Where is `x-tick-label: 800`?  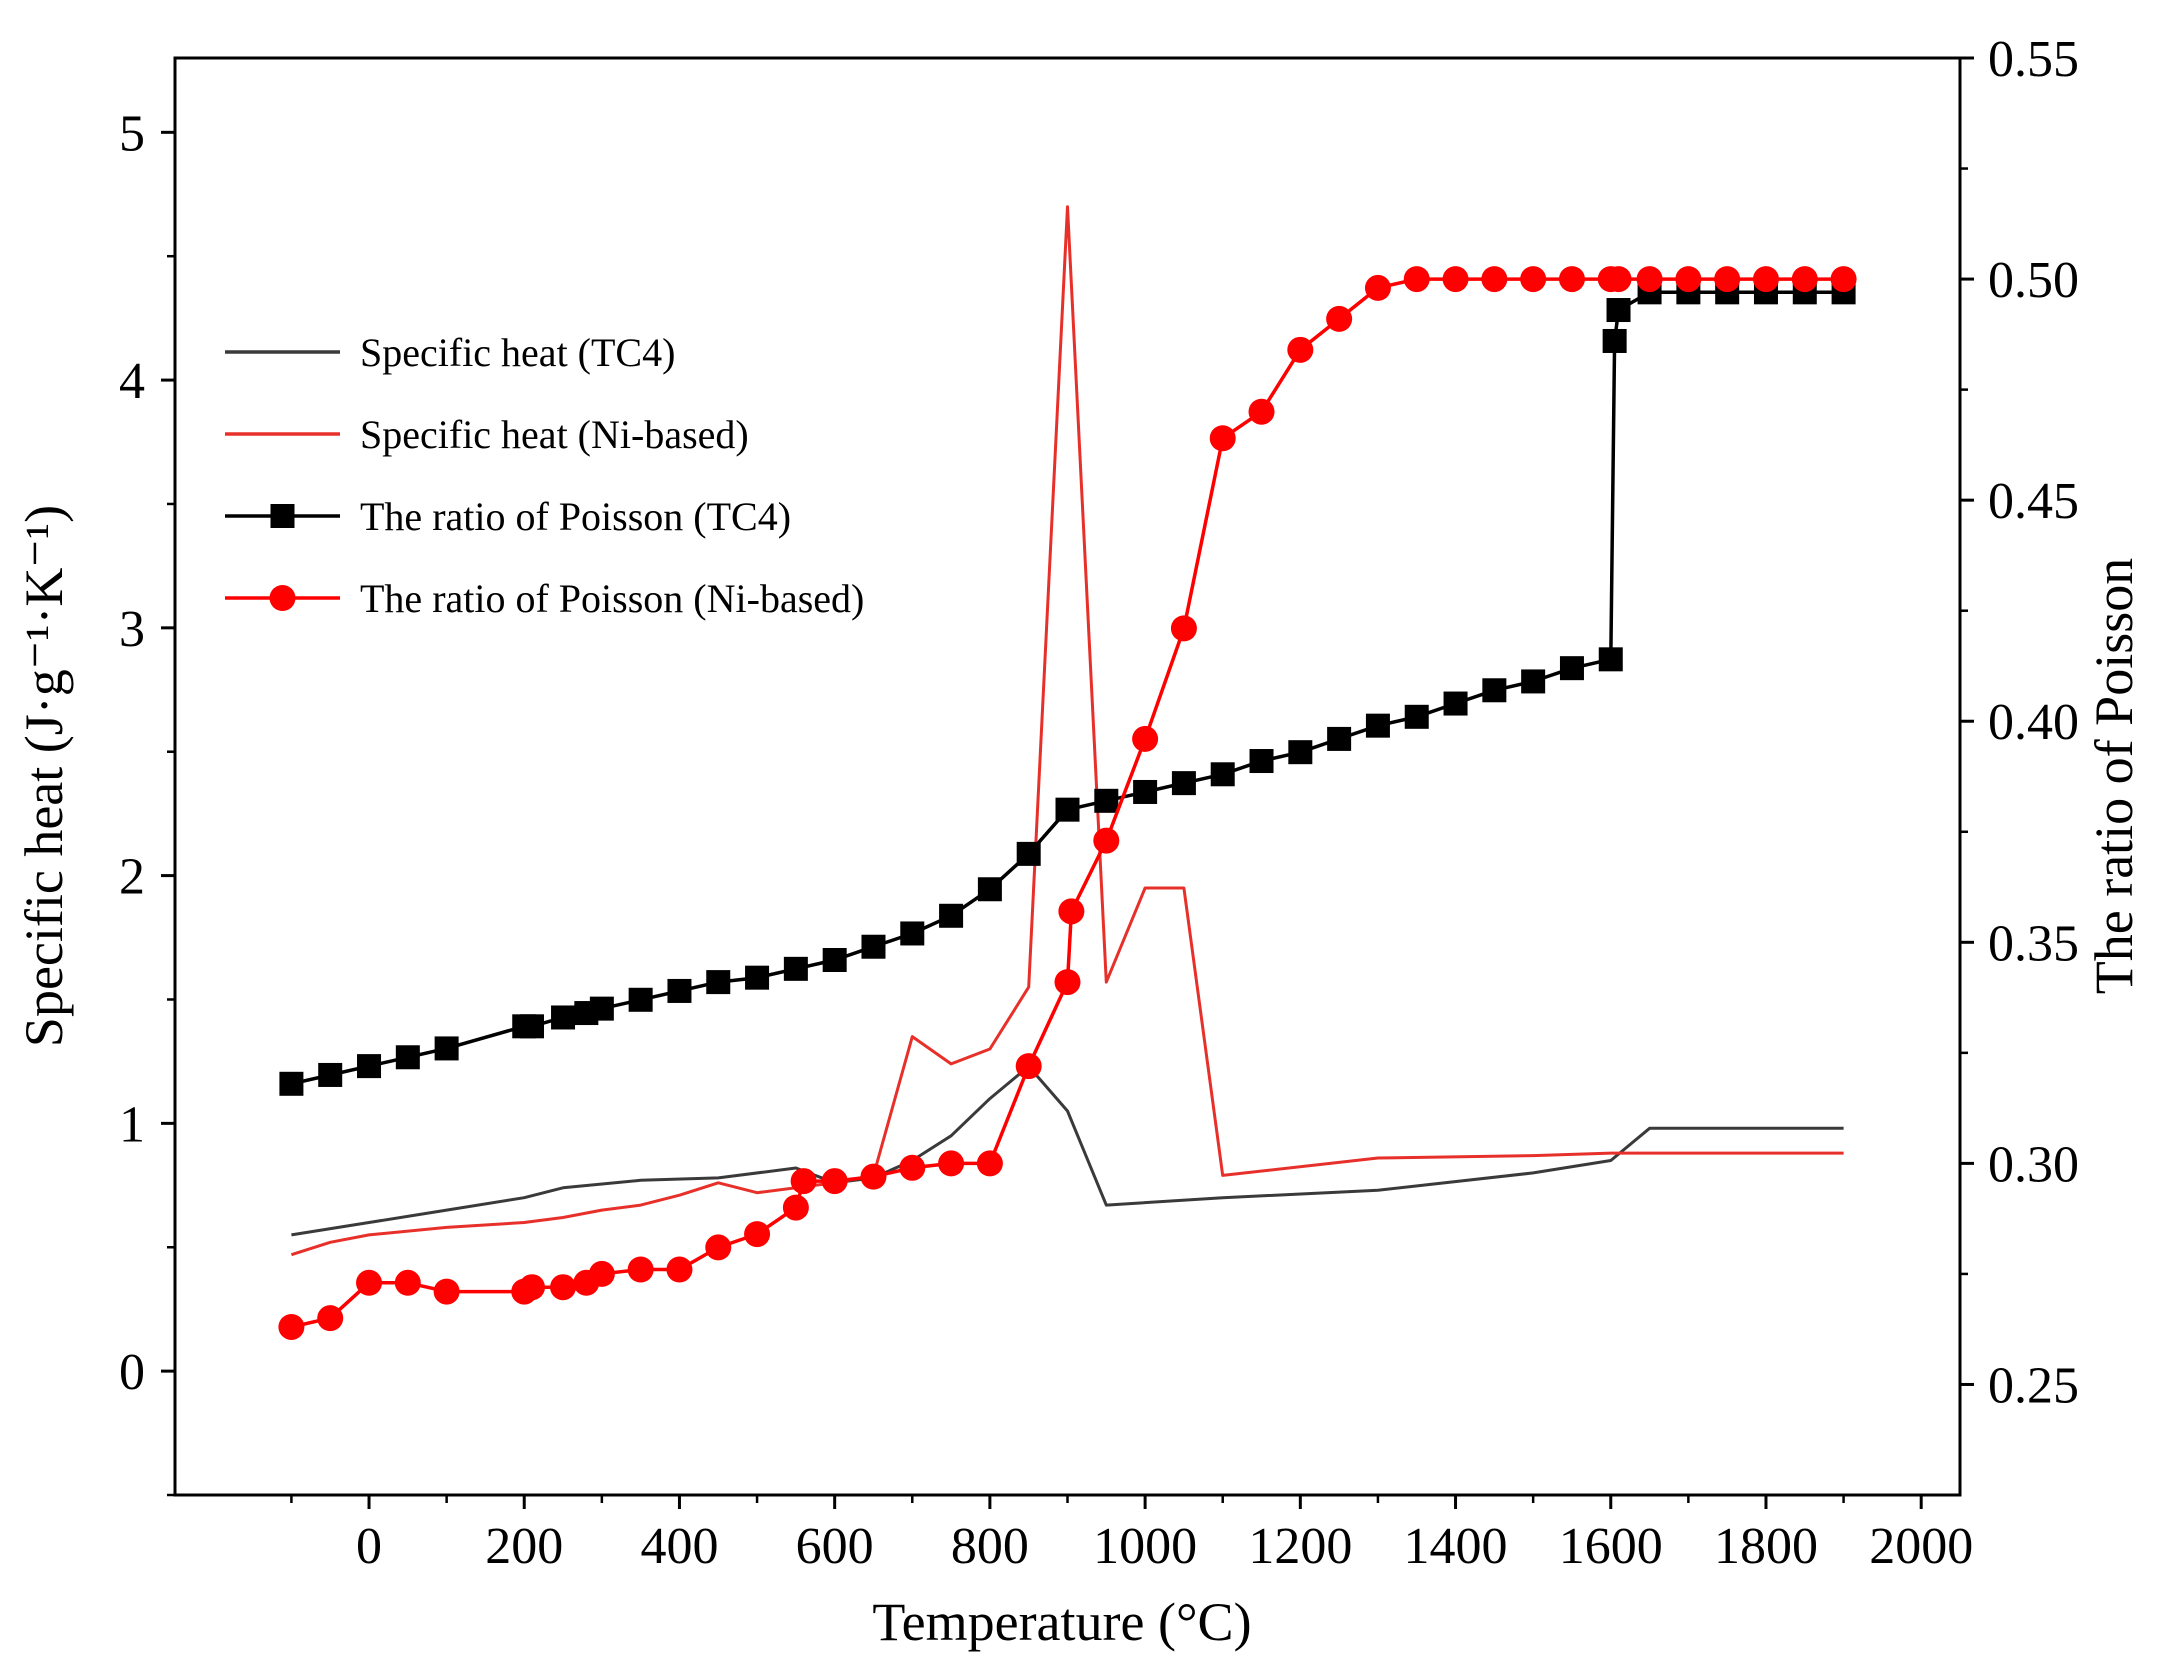
x-tick-label: 800 is located at coordinates (990, 1546).